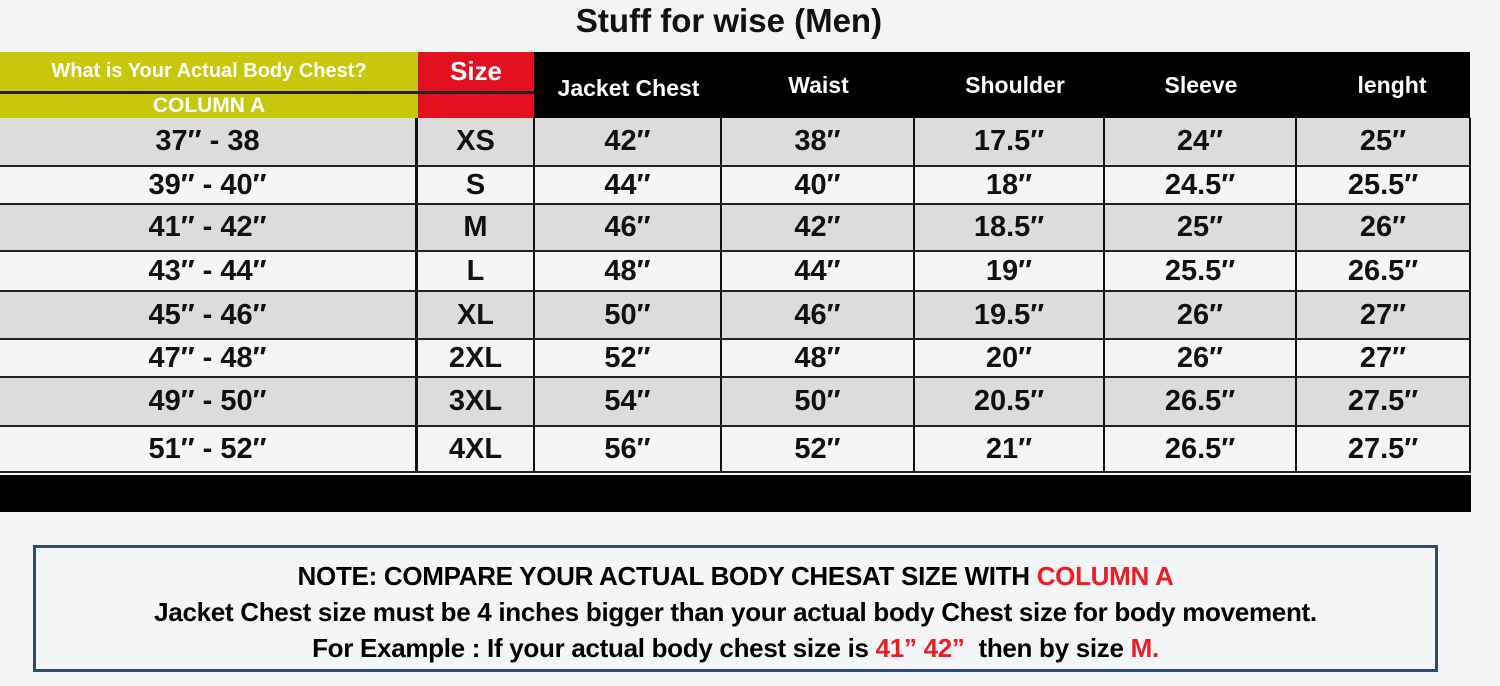 The image size is (1500, 686). What do you see at coordinates (818, 358) in the screenshot?
I see `cell-waist: 48″` at bounding box center [818, 358].